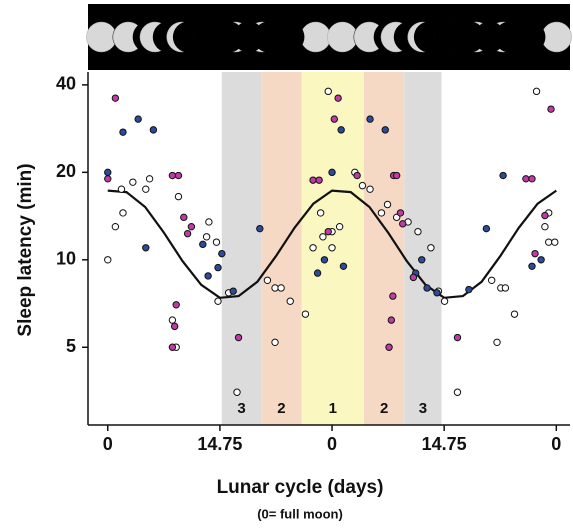 The width and height of the screenshot is (573, 531). I want to click on moon-phases, so click(329, 37).